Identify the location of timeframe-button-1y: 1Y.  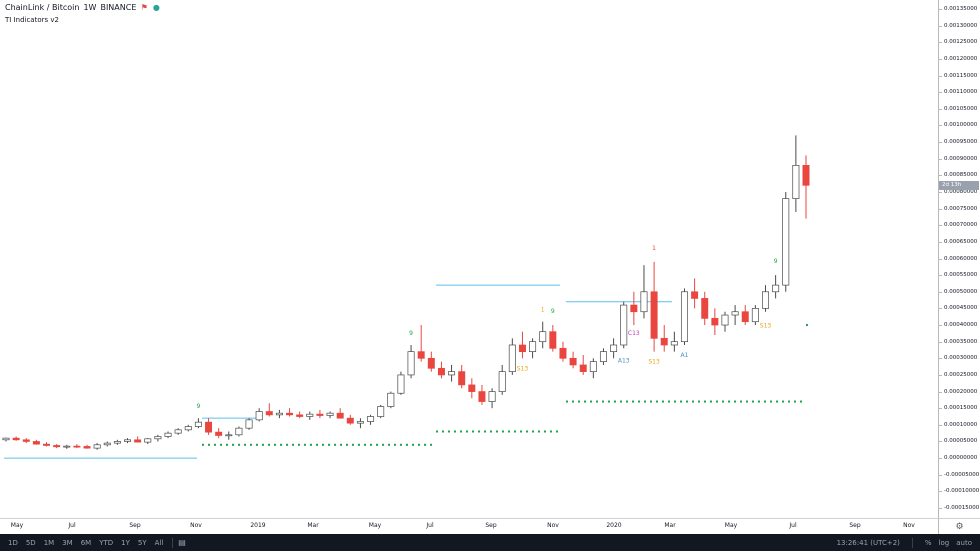
(125, 542).